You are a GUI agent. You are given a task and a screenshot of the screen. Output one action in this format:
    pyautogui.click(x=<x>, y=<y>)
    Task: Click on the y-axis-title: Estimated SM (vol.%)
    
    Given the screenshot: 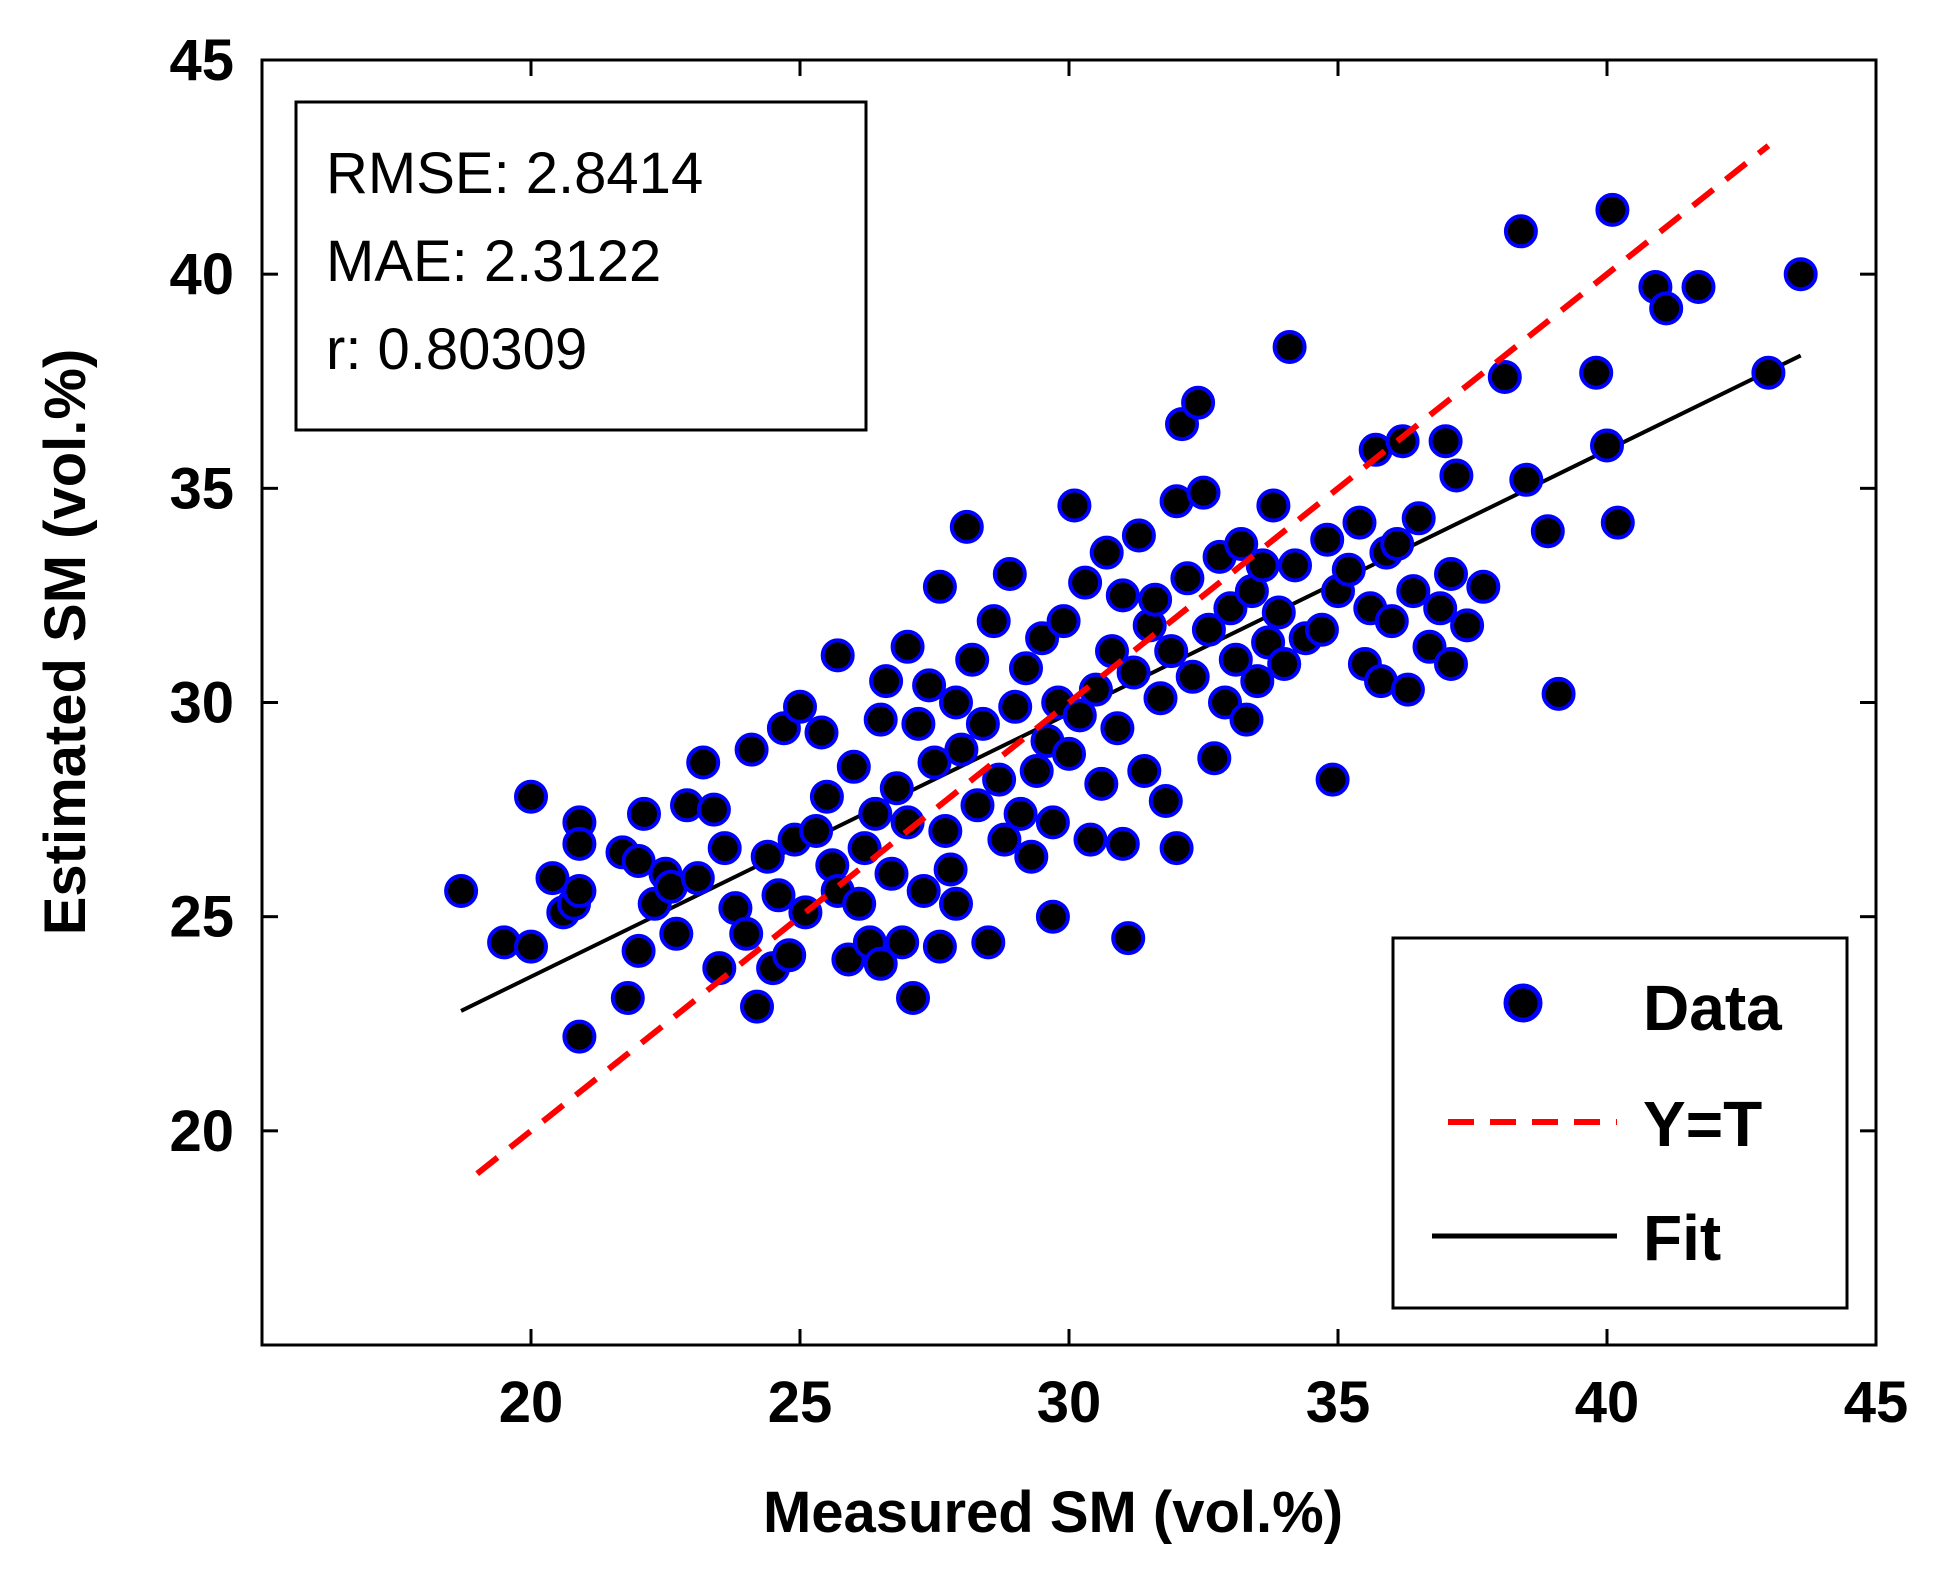 What is the action you would take?
    pyautogui.click(x=65, y=642)
    